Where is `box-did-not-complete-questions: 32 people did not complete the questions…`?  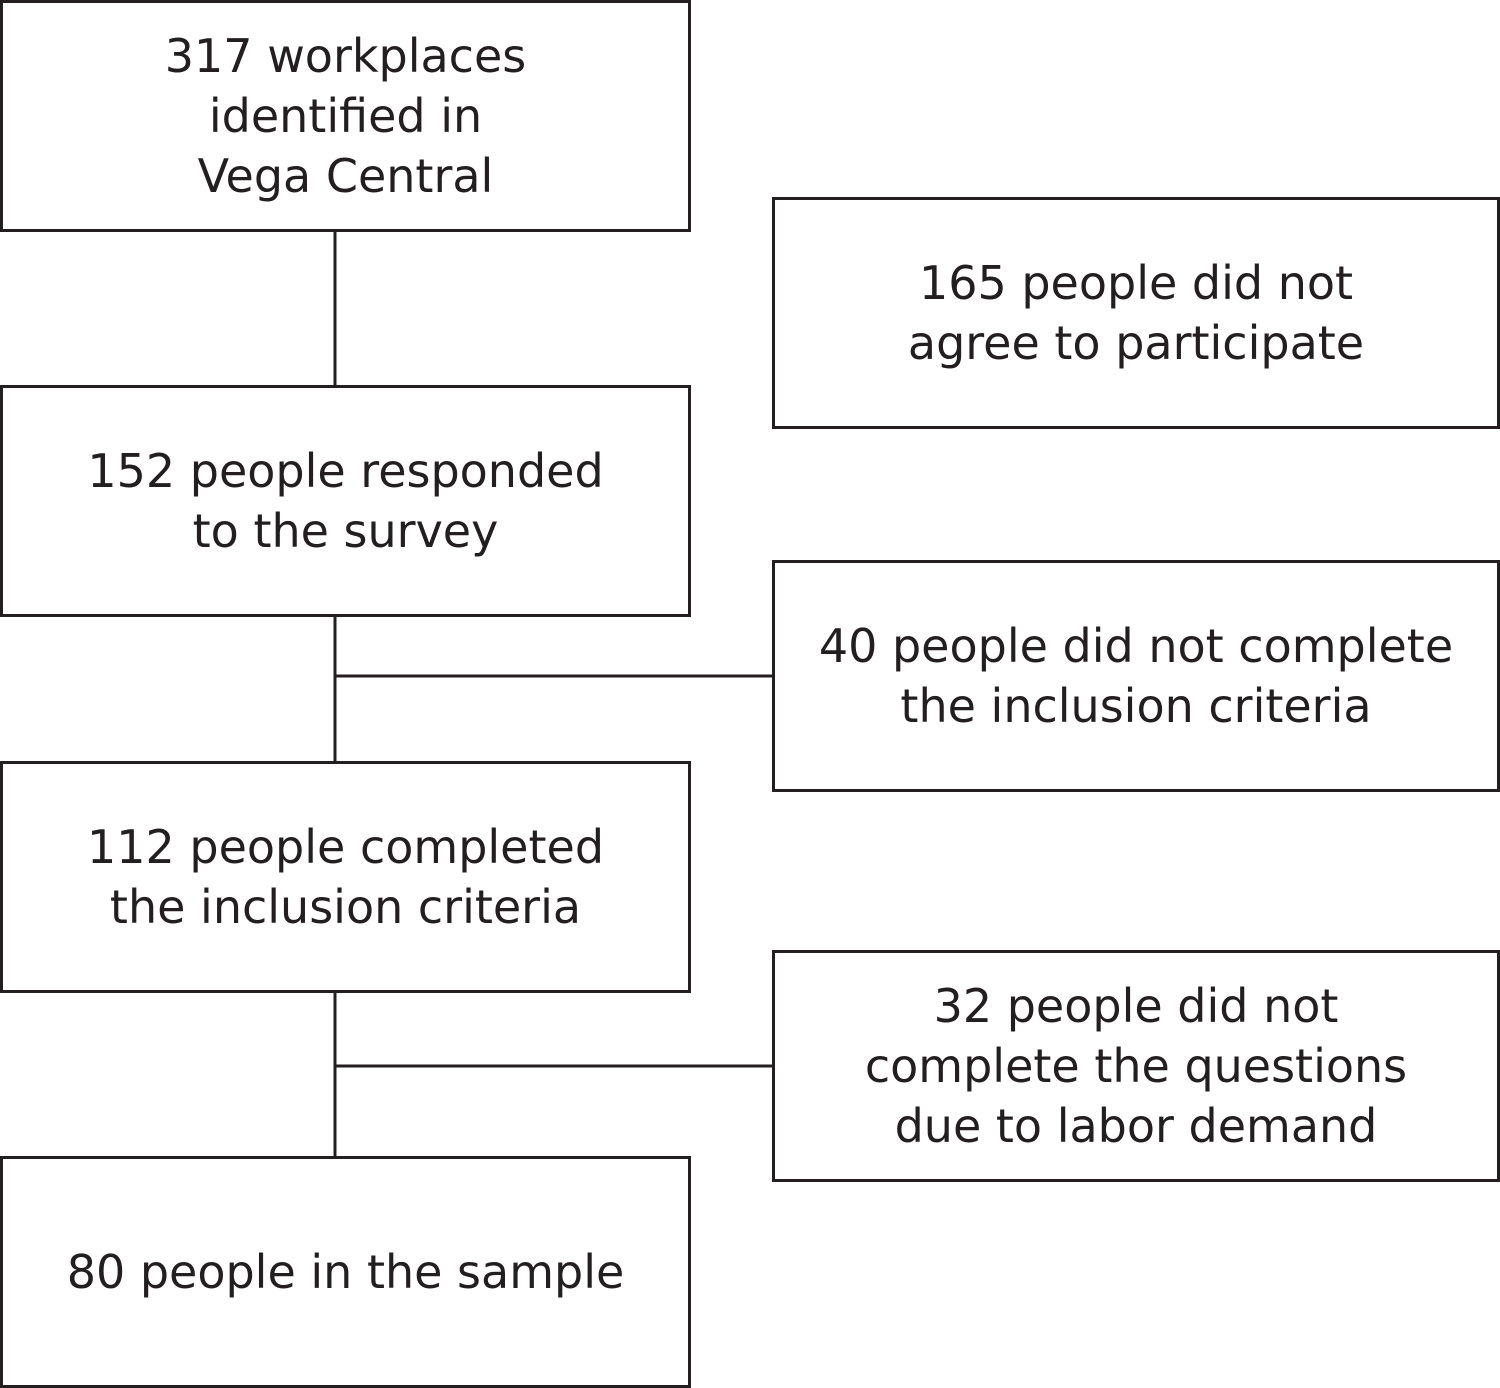
box-did-not-complete-questions: 32 people did not complete the questions… is located at coordinates (1136, 1066).